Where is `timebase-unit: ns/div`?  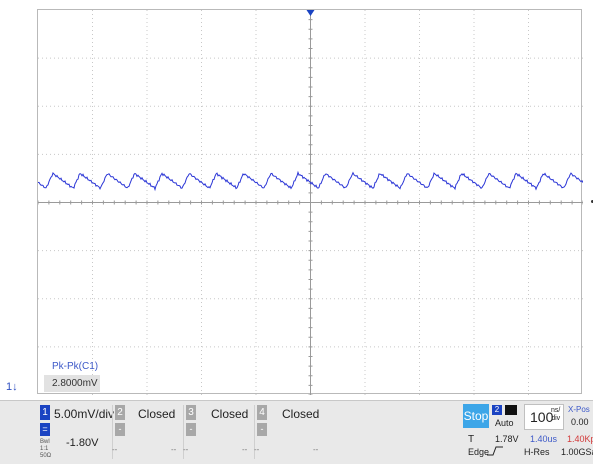
timebase-unit: ns/div is located at coordinates (556, 414).